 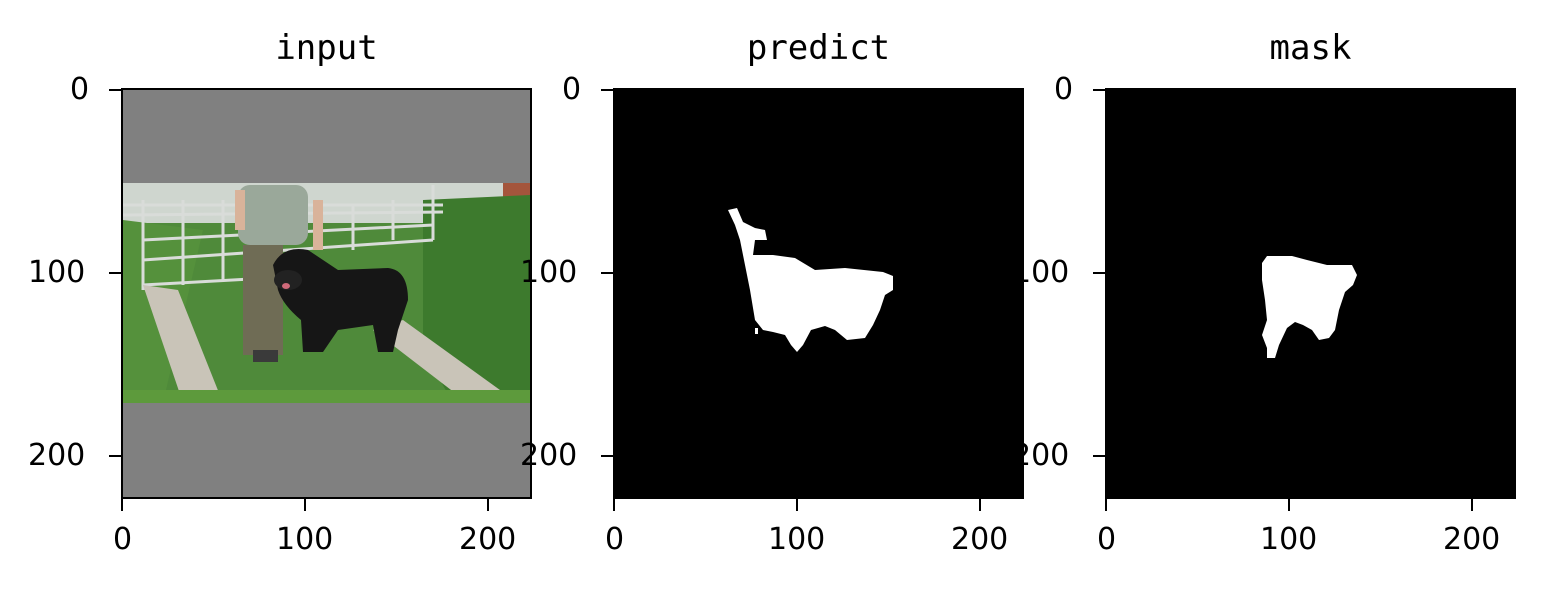 What do you see at coordinates (326, 48) in the screenshot?
I see `panel-title-input: input` at bounding box center [326, 48].